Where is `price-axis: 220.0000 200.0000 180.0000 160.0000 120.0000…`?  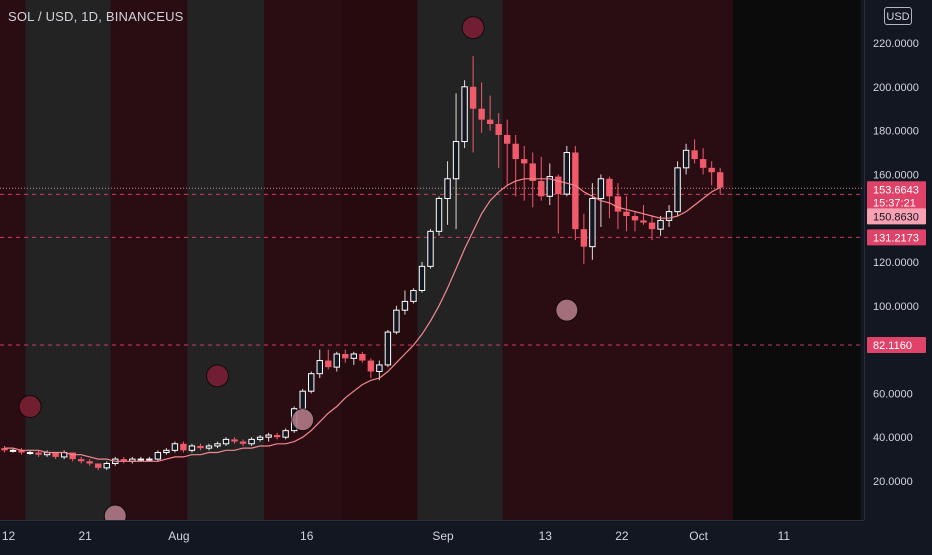
price-axis: 220.0000 200.0000 180.0000 160.0000 120.0000… is located at coordinates (898, 275).